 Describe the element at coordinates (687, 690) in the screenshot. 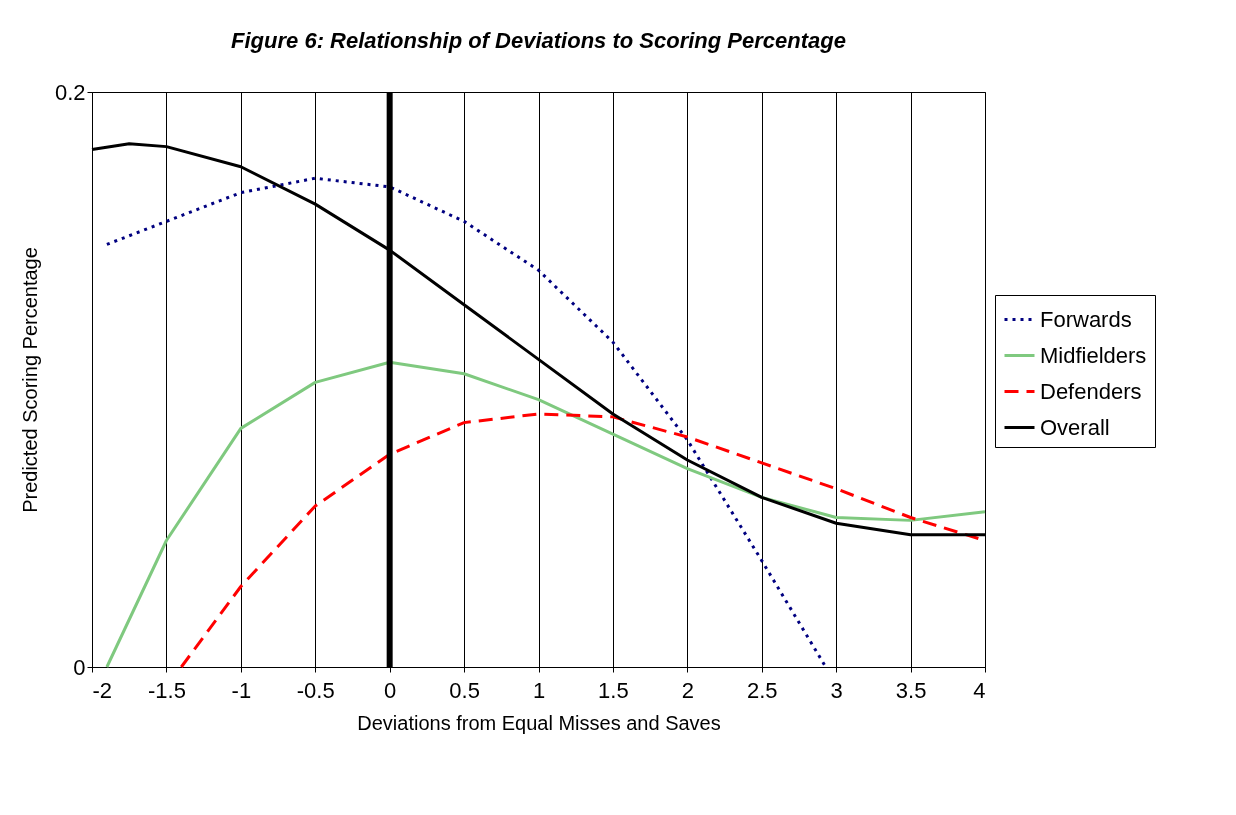

I see `x-tick-label: 2` at that location.